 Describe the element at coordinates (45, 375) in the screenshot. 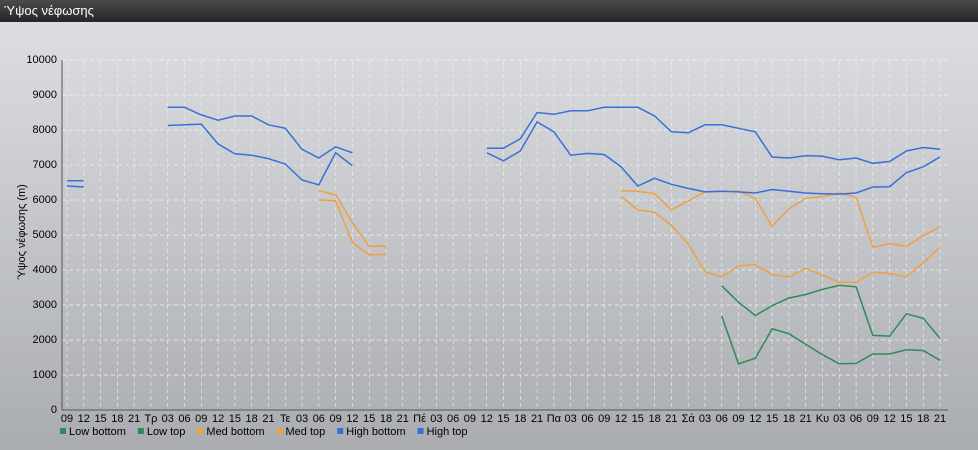

I see `y-tick-label: 1000` at that location.